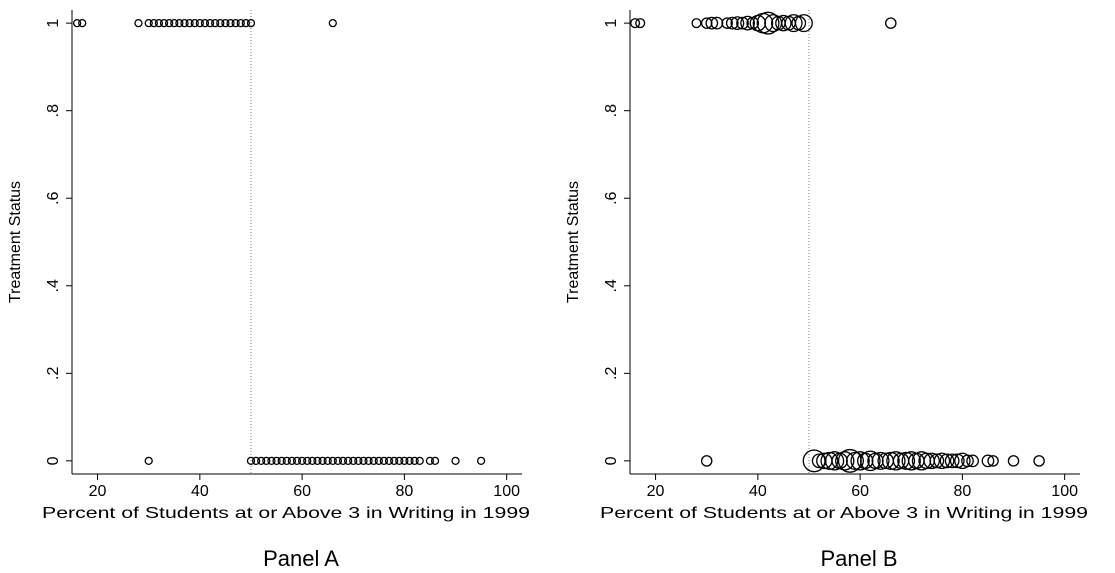 The height and width of the screenshot is (573, 1115). I want to click on panel-label: Panel A, so click(301, 558).